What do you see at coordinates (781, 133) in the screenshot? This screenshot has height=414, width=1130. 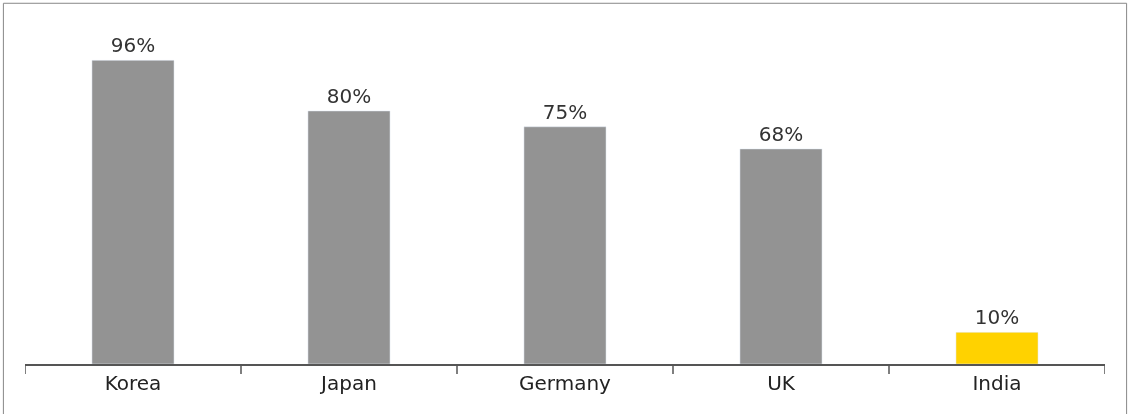 I see `data-label: 68%` at bounding box center [781, 133].